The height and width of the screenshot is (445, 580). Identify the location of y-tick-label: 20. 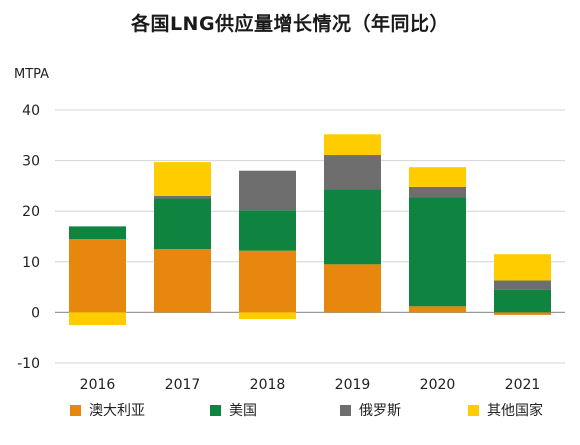
(31, 212).